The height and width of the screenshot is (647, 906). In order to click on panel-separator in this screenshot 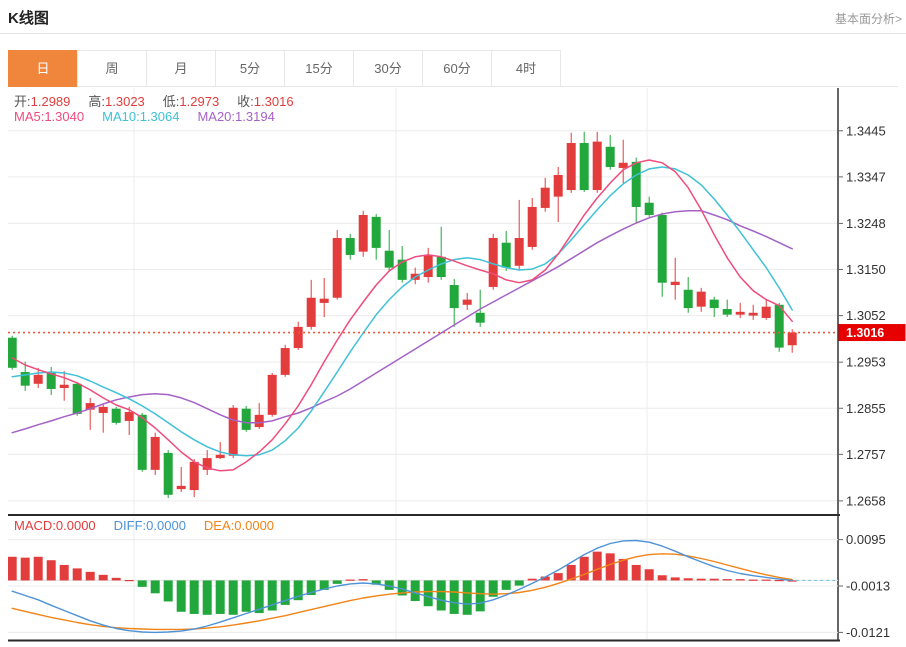, I will do `click(424, 515)`.